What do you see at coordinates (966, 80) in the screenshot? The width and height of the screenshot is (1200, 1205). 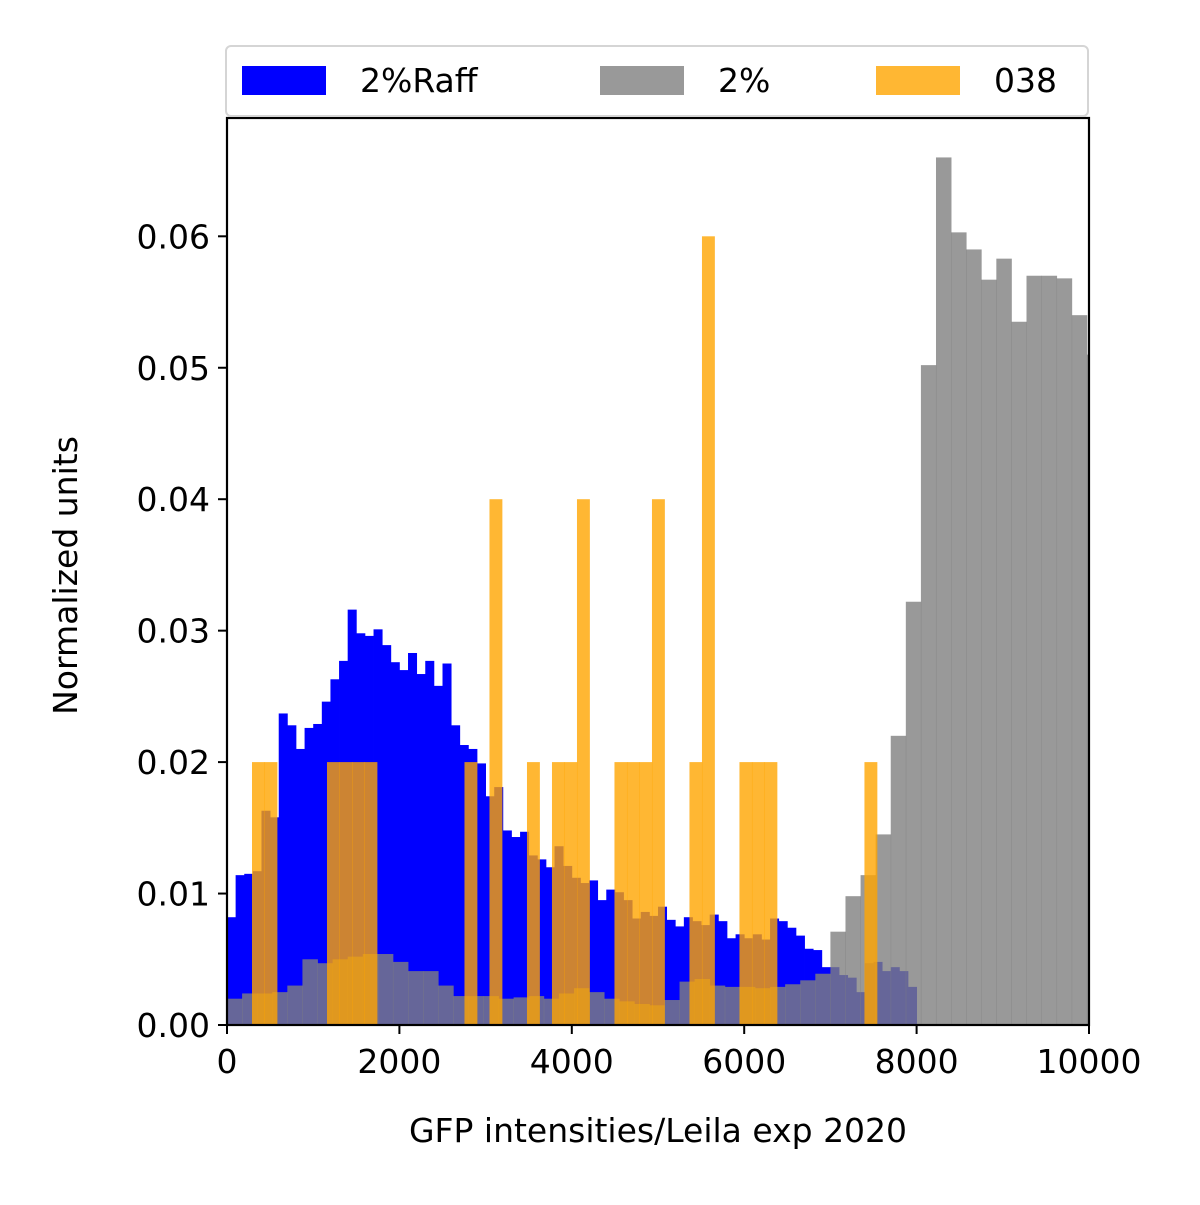 I see `legend-item: 038` at bounding box center [966, 80].